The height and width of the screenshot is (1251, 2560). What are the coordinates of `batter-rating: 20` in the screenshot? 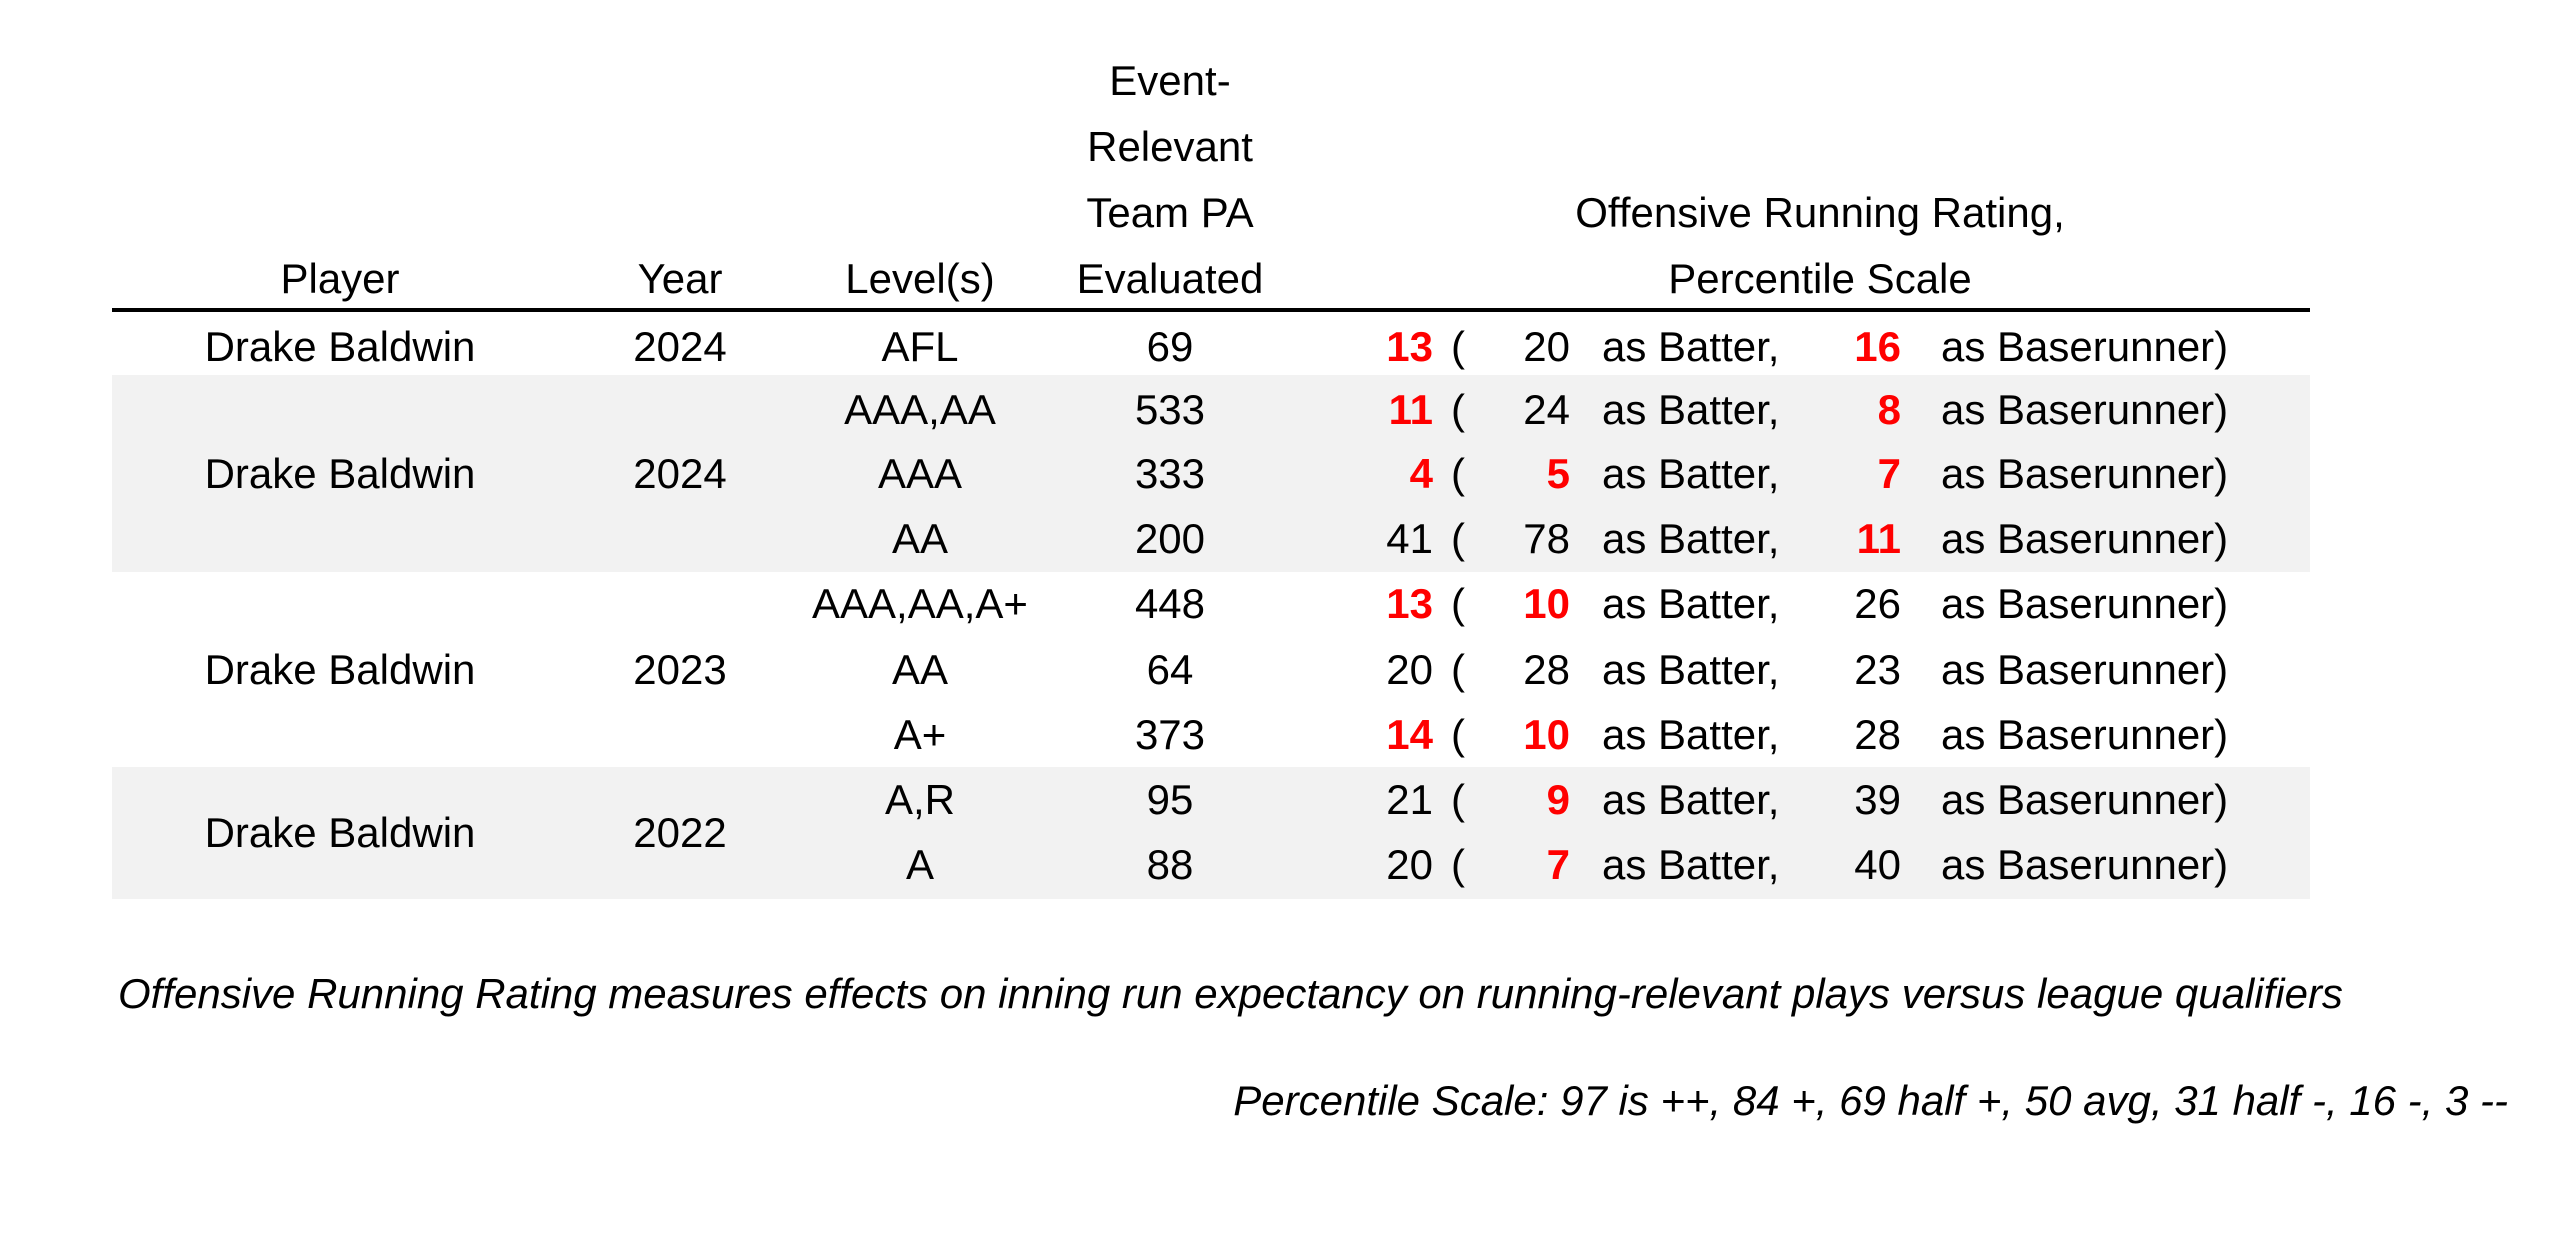 It's located at (1546, 346).